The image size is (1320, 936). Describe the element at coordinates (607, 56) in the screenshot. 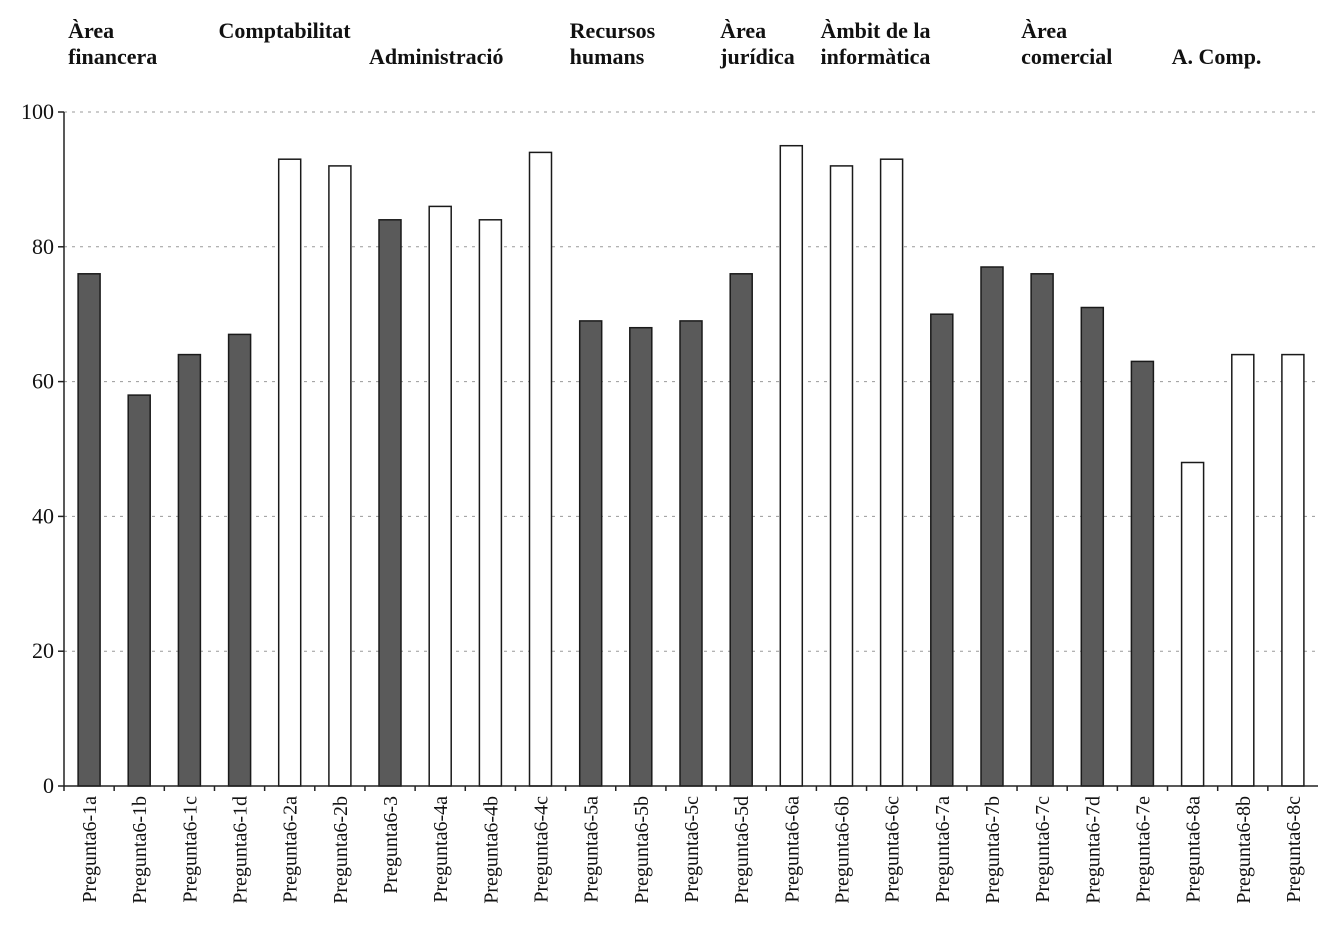

I see `area-label-line: humans` at that location.